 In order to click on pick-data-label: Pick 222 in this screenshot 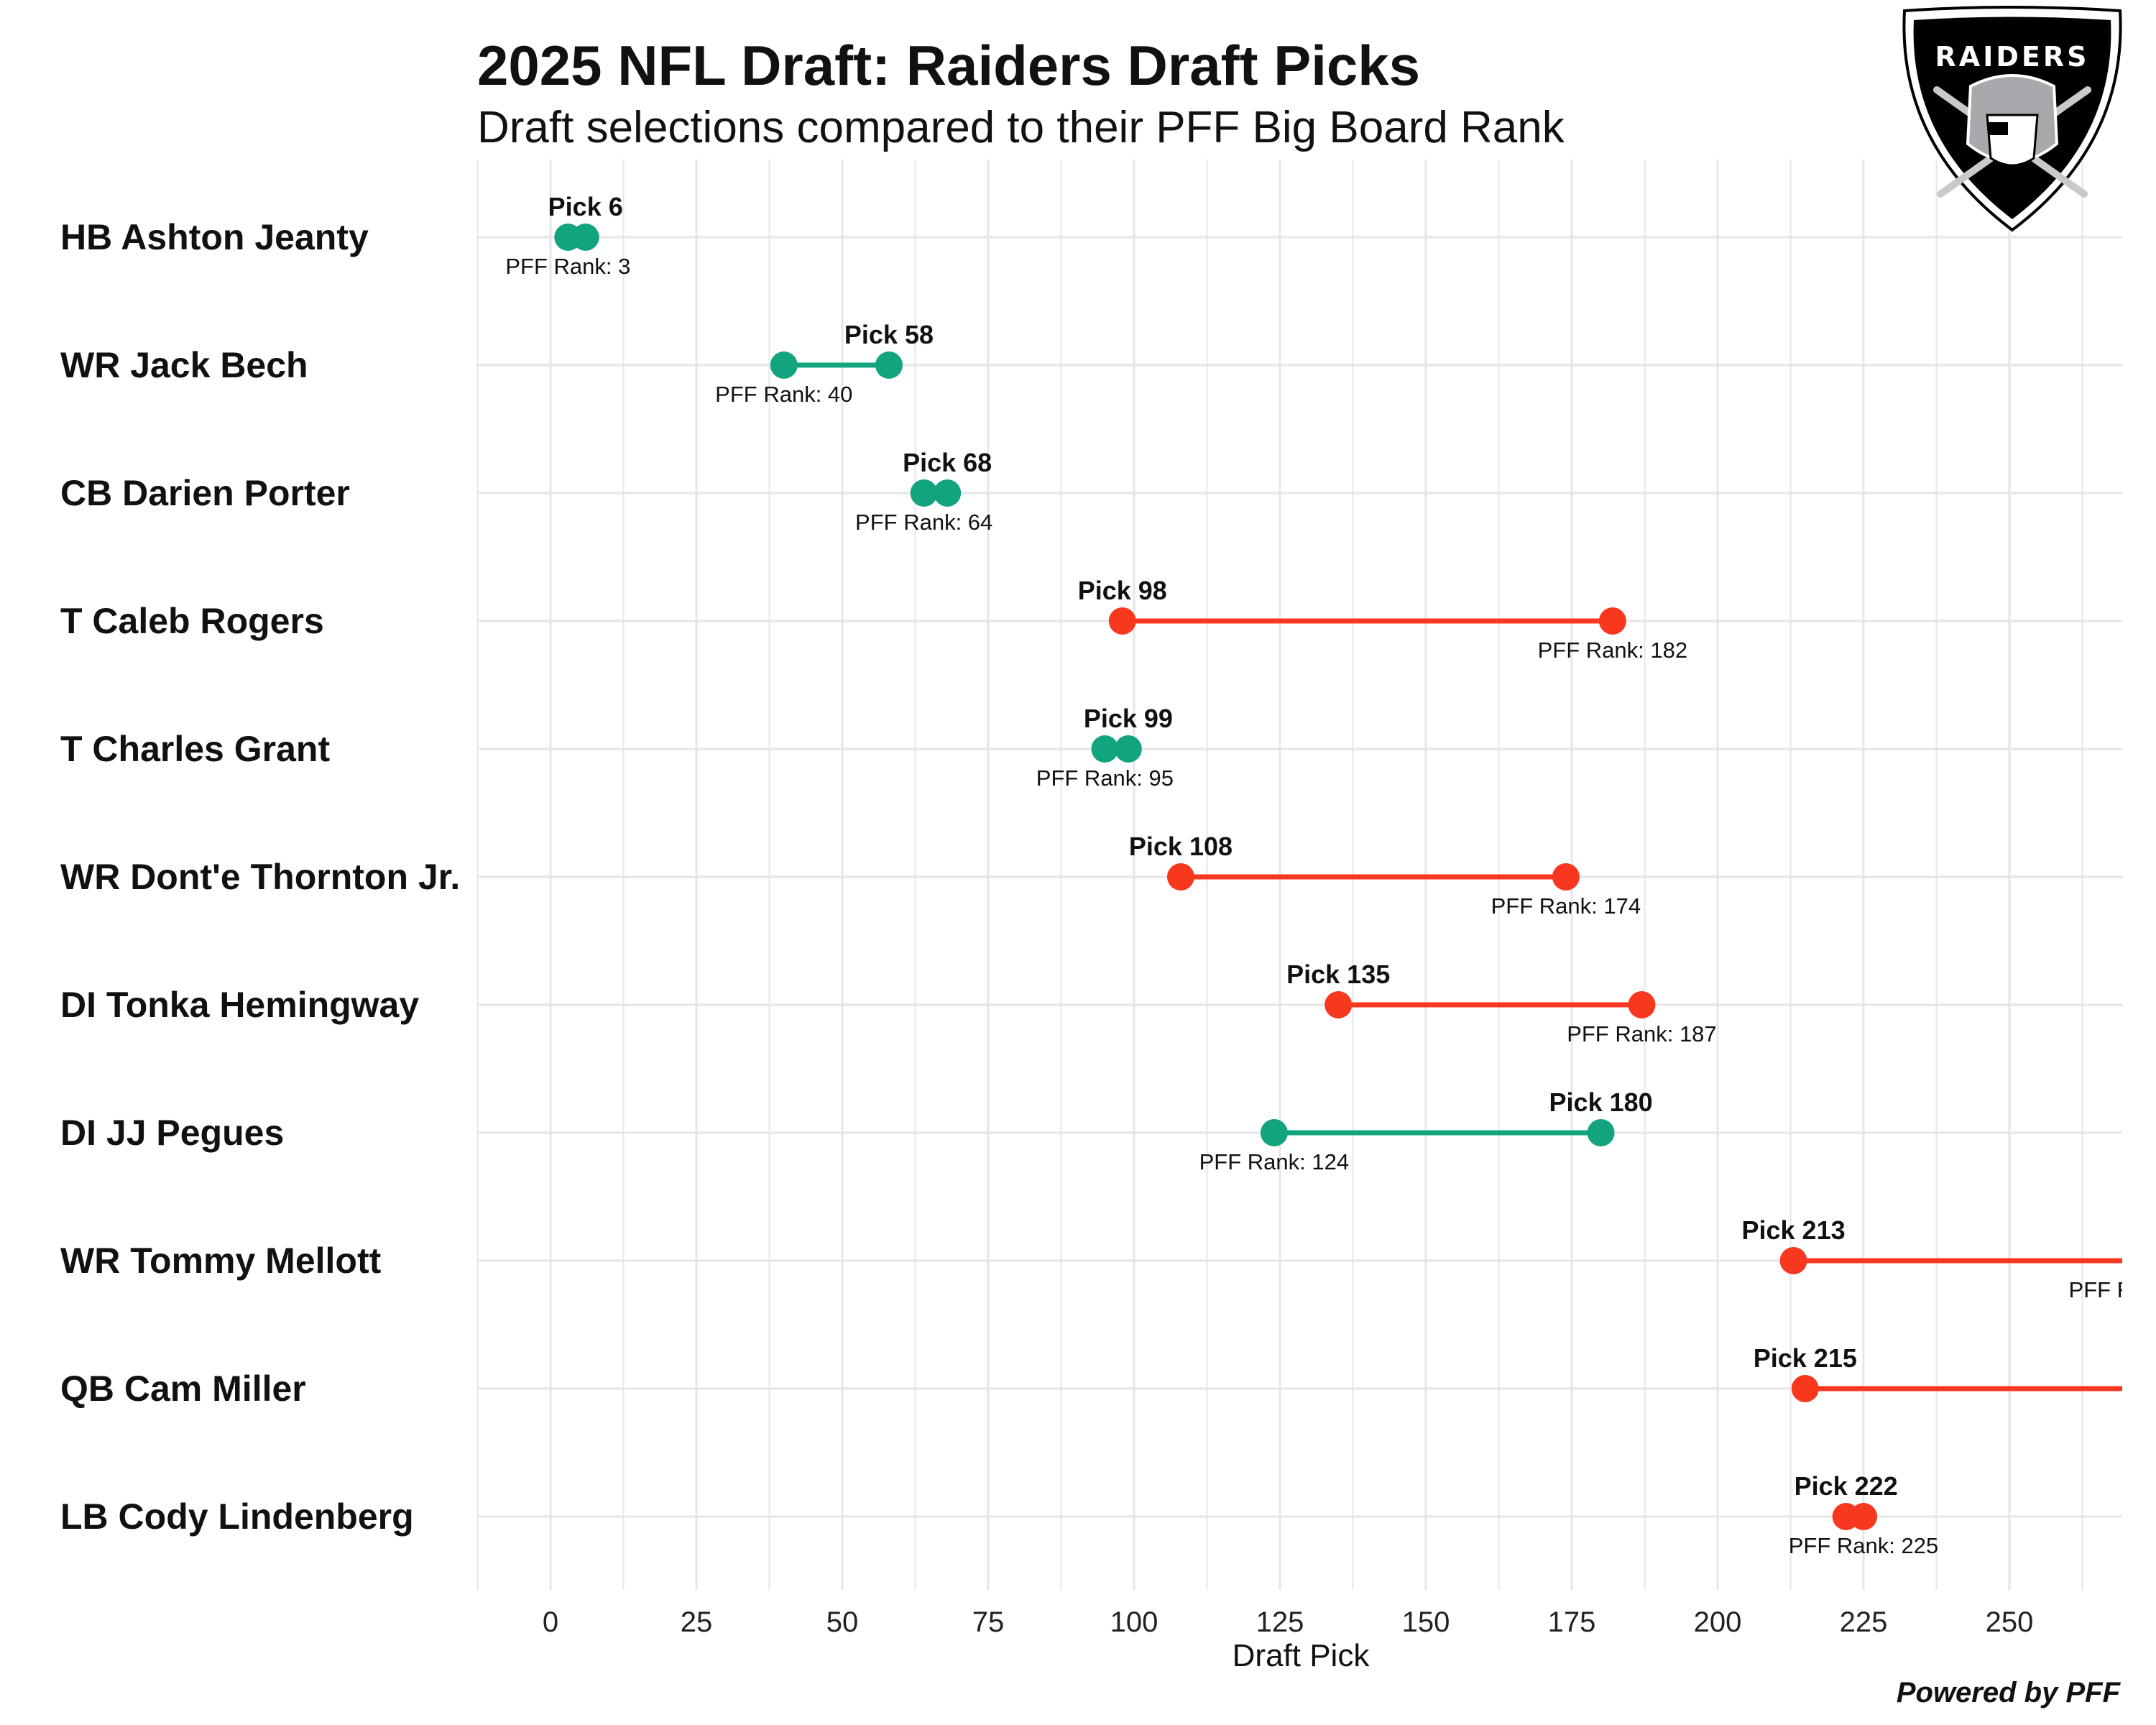, I will do `click(1846, 1486)`.